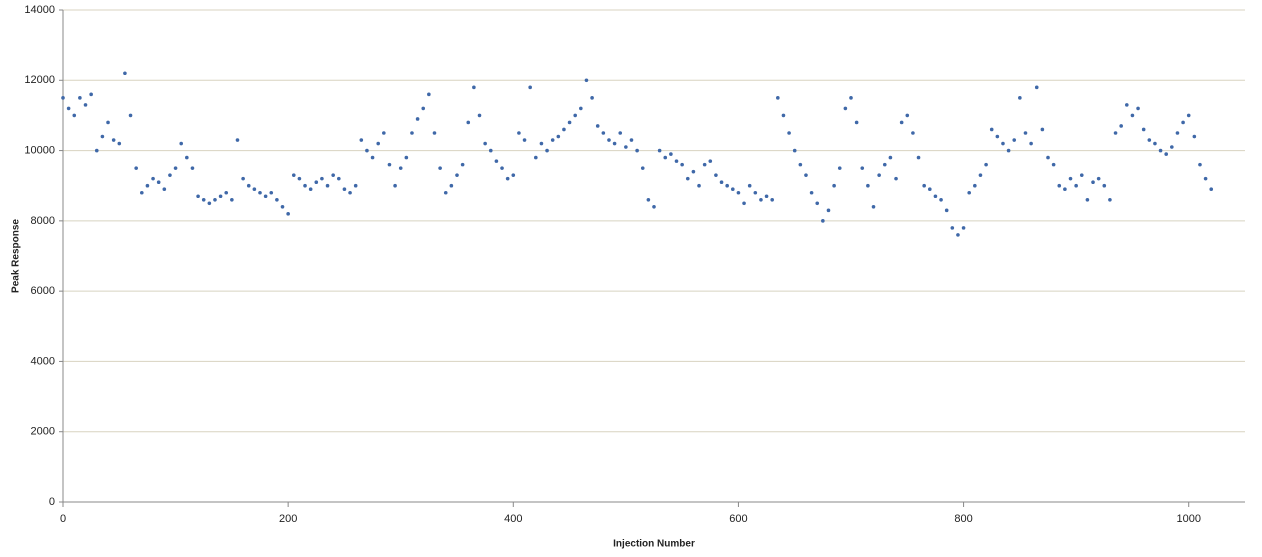  Describe the element at coordinates (16, 256) in the screenshot. I see `y-axis-label: Peak Response` at that location.